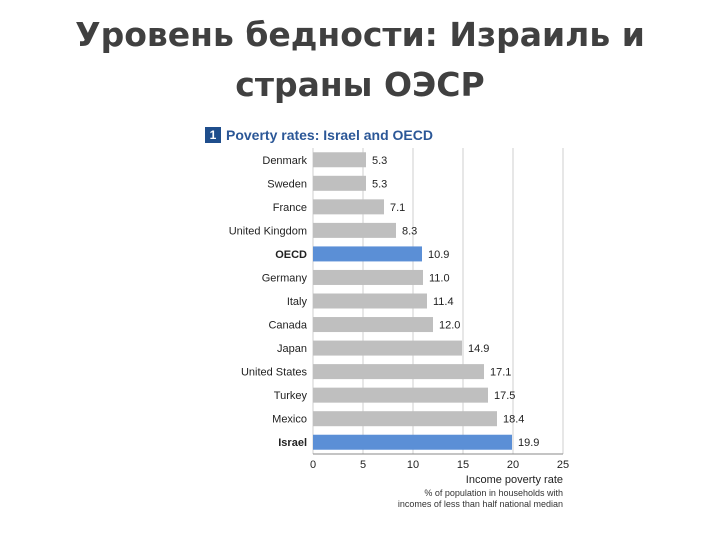 This screenshot has height=540, width=720. Describe the element at coordinates (268, 231) in the screenshot. I see `category-label: United Kingdom` at that location.